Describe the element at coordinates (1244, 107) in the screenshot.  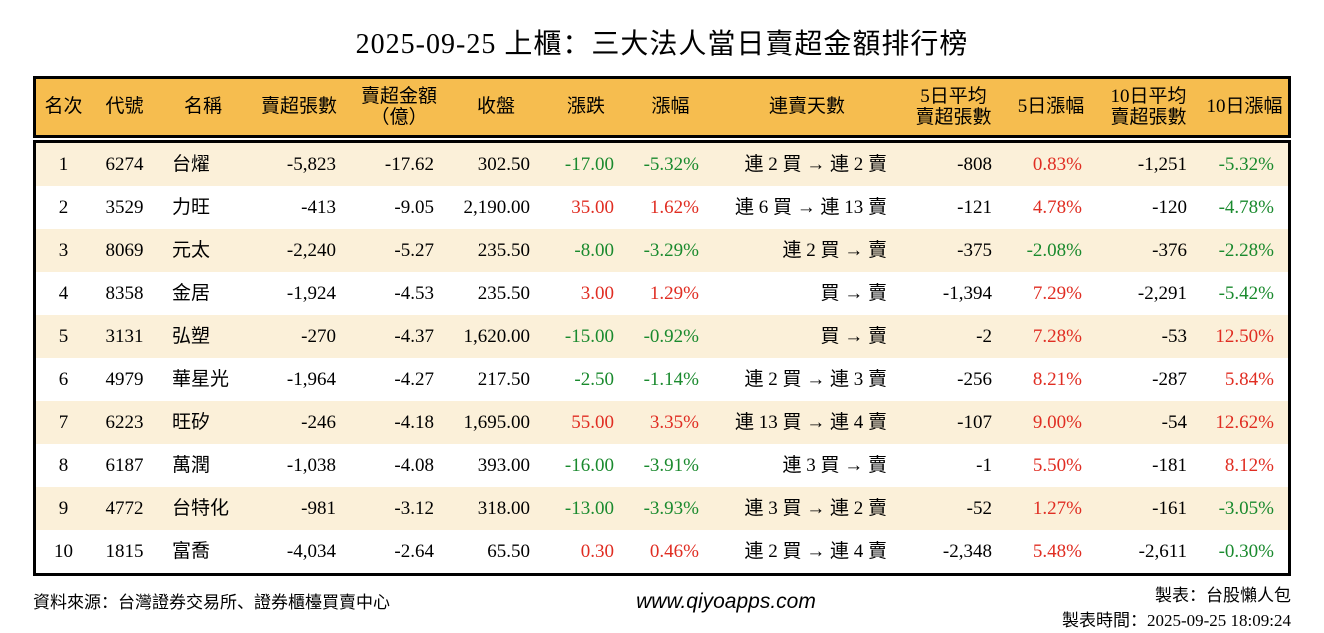
I see `col-header-pct10: 10日漲幅` at that location.